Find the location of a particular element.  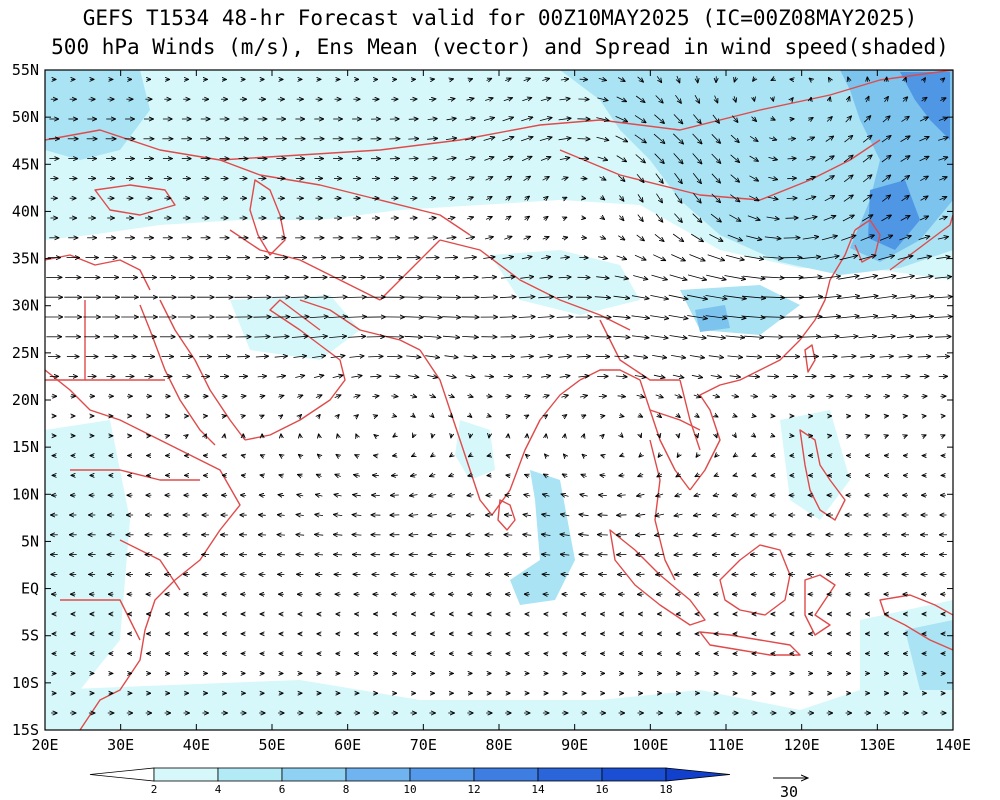

lat-label: 10S is located at coordinates (25, 683).